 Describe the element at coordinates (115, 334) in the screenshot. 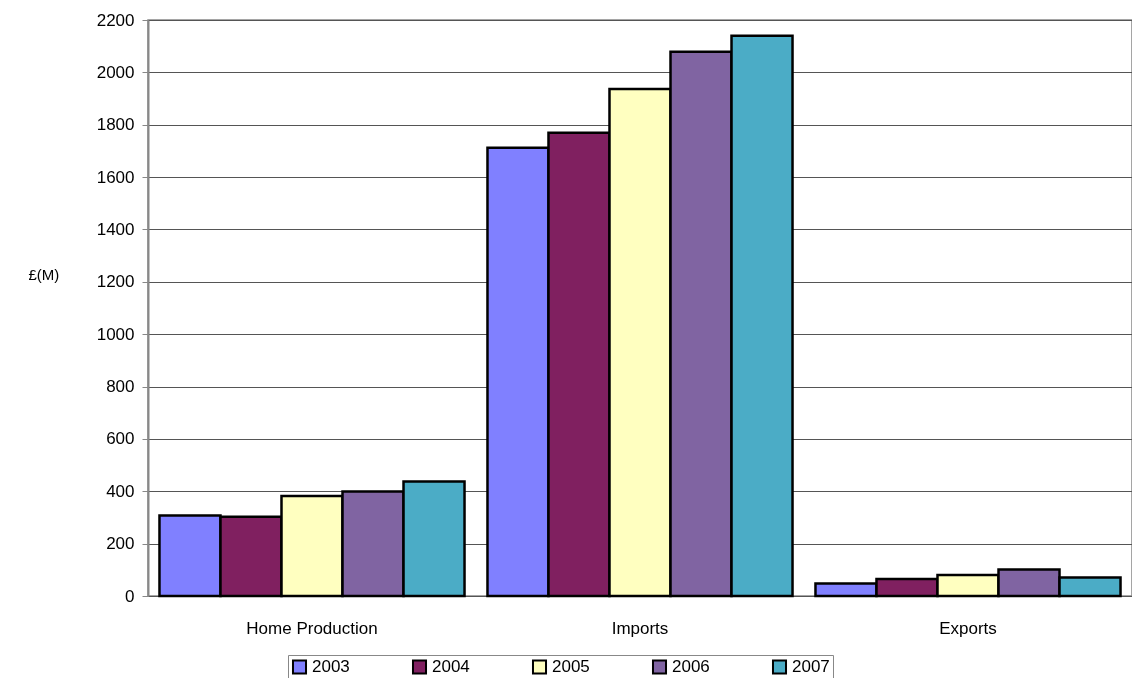

I see `y-tick-label: 1000` at that location.